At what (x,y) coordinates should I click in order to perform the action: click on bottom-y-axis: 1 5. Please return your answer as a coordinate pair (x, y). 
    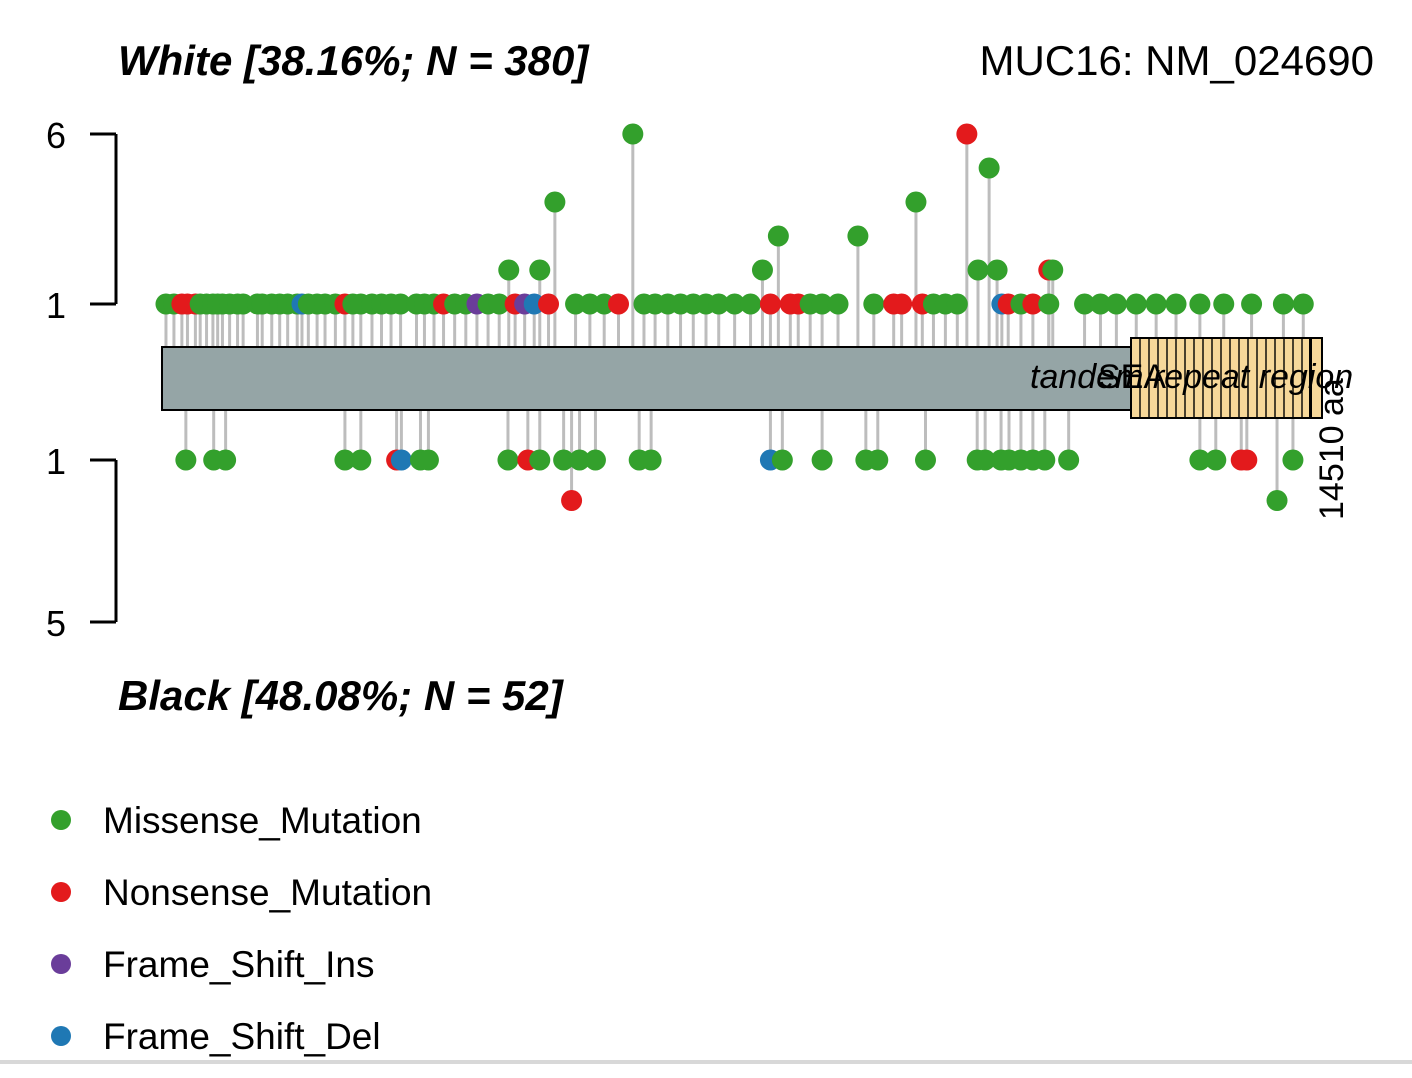
    Looking at the image, I should click on (82, 542).